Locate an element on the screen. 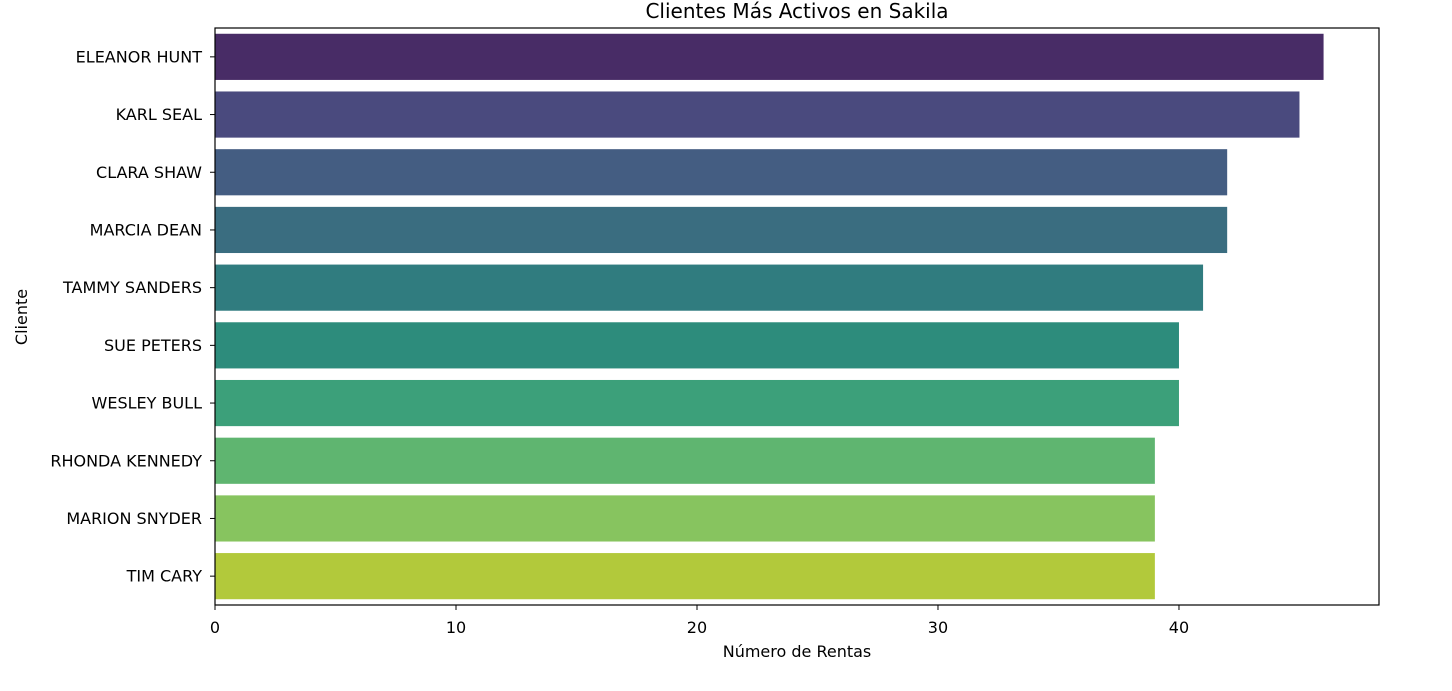  bar-marion-snyder is located at coordinates (685, 518).